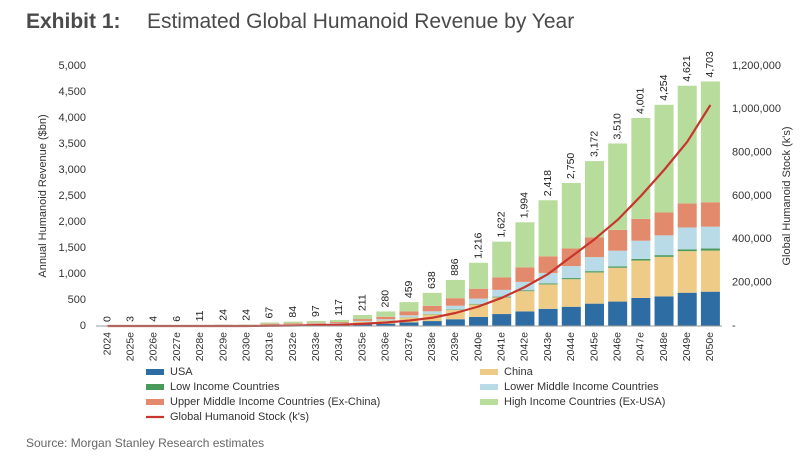  Describe the element at coordinates (225, 387) in the screenshot. I see `legend-label: Low Income Countries` at that location.